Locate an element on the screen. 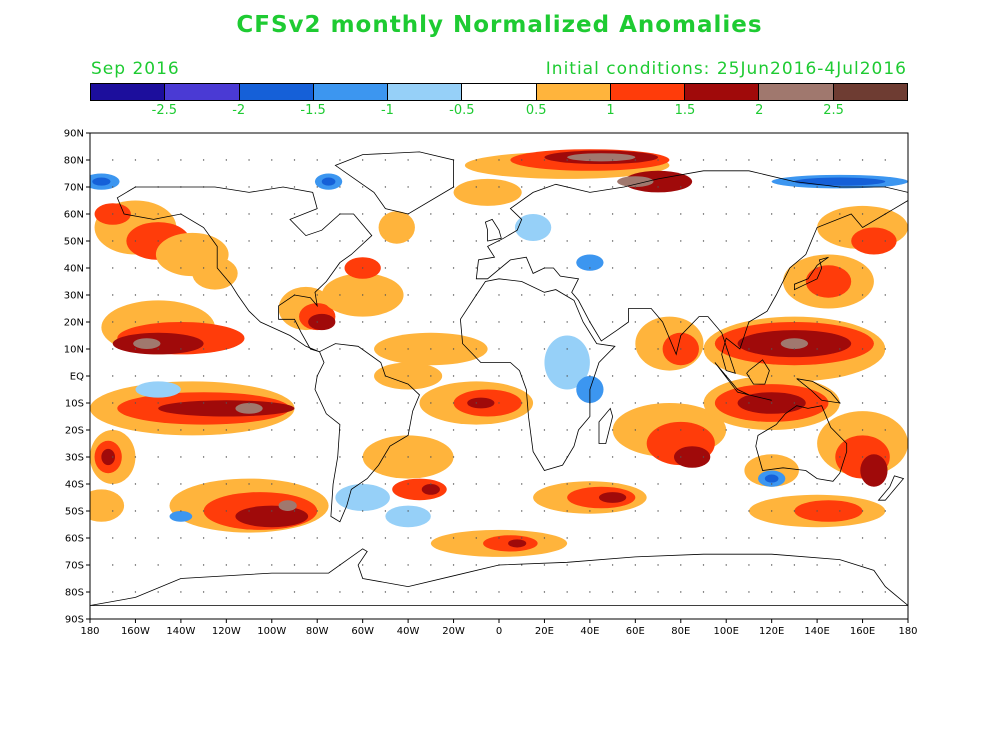  lon-label: 160W is located at coordinates (135, 631).